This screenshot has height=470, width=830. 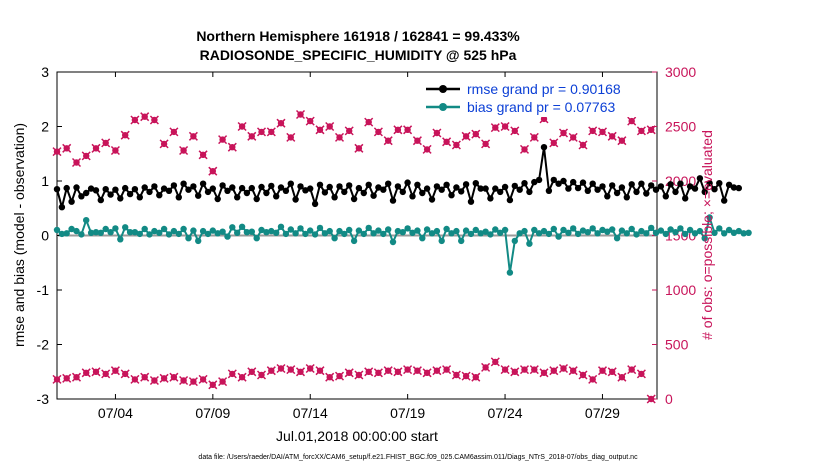 I want to click on x-tick-label: 07/14, so click(x=310, y=413).